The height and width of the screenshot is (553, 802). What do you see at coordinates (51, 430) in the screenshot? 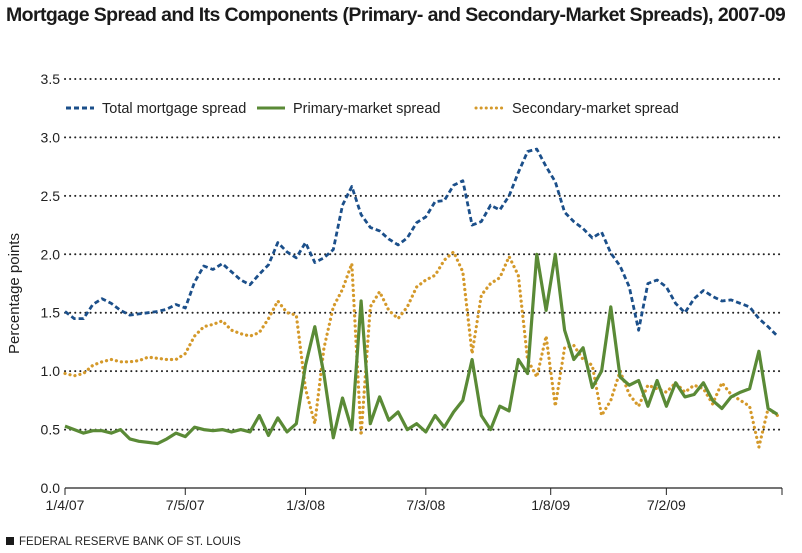
I see `y-tick-label: 0.5` at bounding box center [51, 430].